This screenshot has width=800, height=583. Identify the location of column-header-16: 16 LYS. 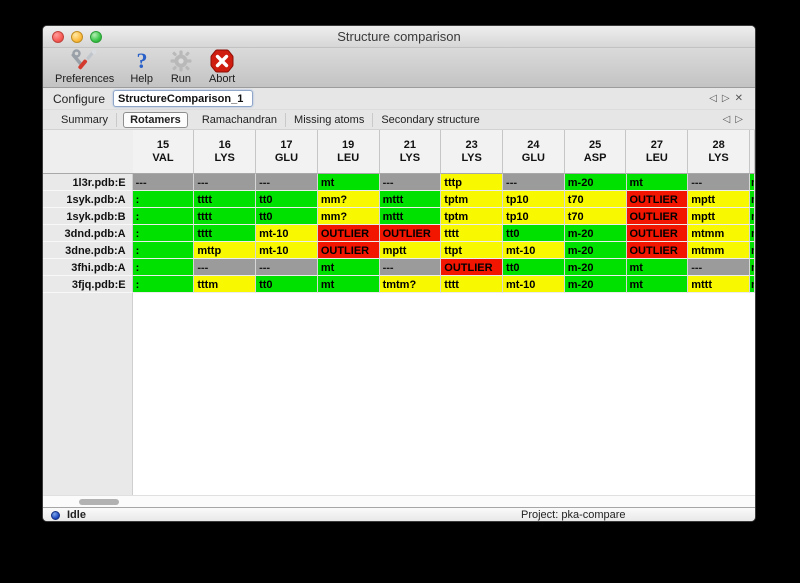
(225, 152).